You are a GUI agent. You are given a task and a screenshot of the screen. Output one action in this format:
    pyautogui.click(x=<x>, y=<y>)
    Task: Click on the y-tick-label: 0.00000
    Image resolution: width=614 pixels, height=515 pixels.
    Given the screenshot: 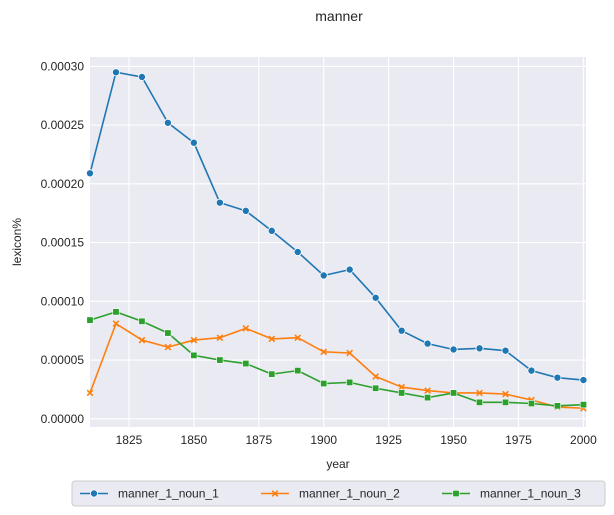 What is the action you would take?
    pyautogui.click(x=63, y=419)
    